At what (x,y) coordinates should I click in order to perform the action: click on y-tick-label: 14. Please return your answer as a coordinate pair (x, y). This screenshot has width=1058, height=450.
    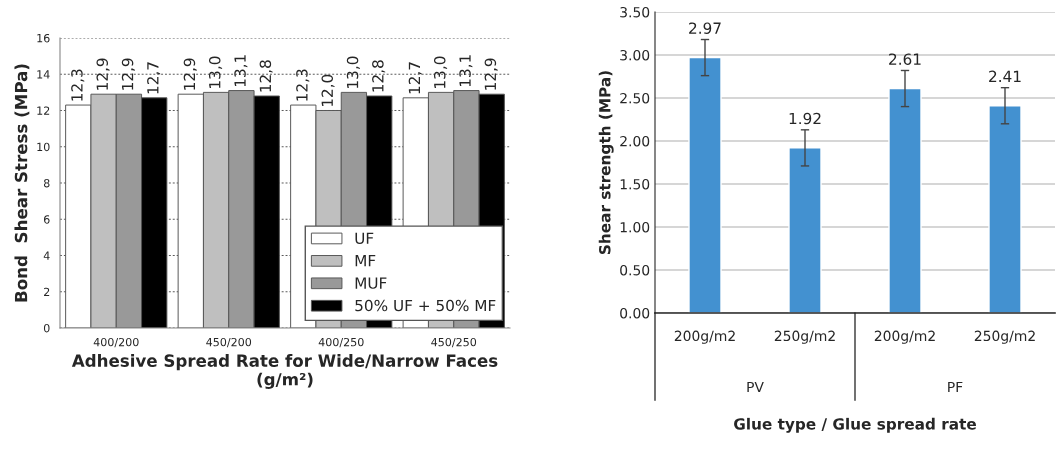
    Looking at the image, I should click on (43, 74).